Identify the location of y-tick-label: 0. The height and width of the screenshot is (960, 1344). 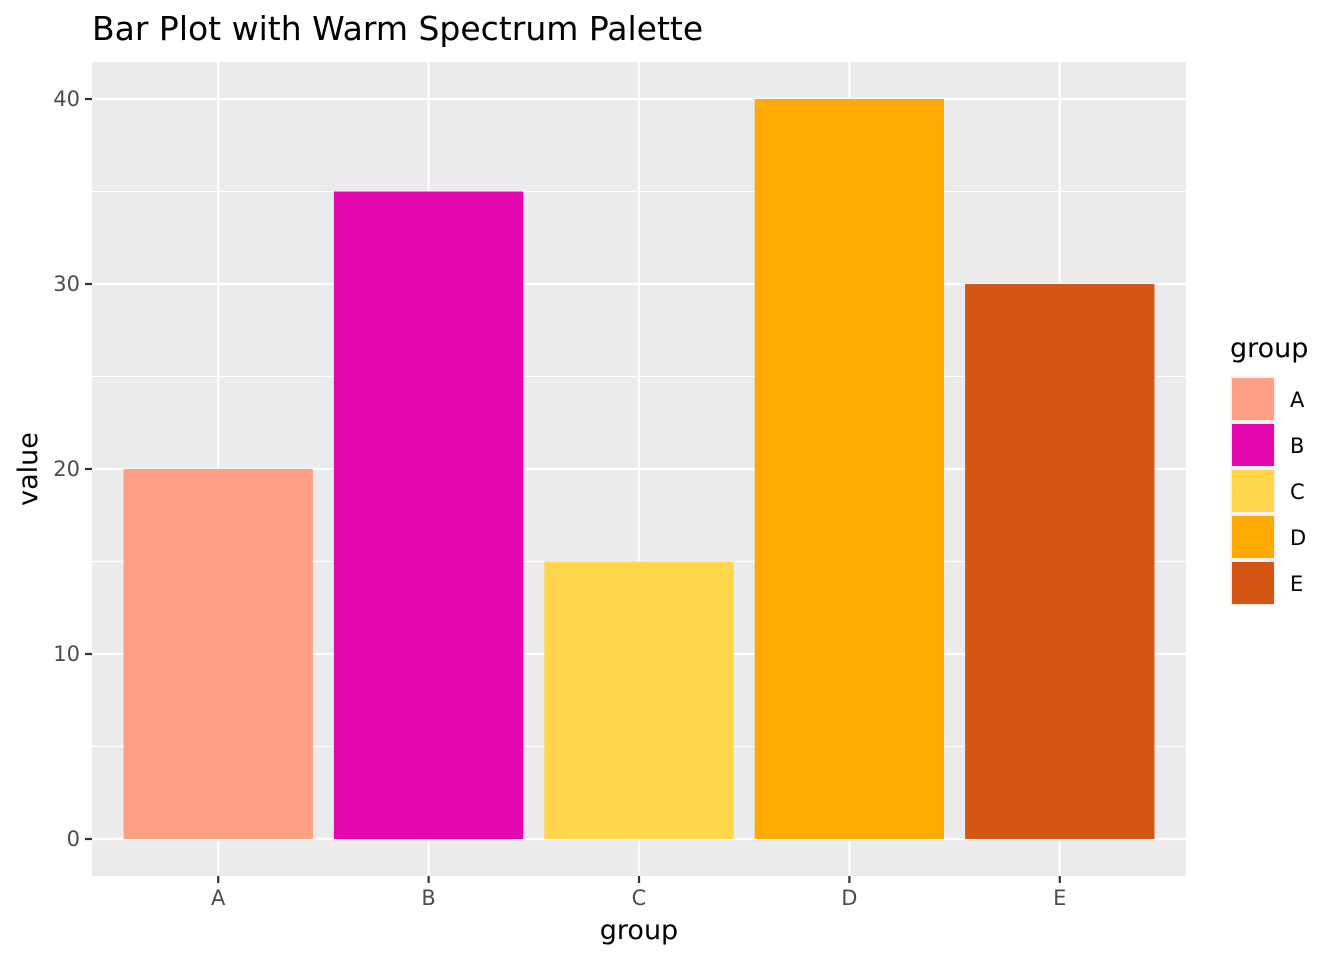
(73, 839).